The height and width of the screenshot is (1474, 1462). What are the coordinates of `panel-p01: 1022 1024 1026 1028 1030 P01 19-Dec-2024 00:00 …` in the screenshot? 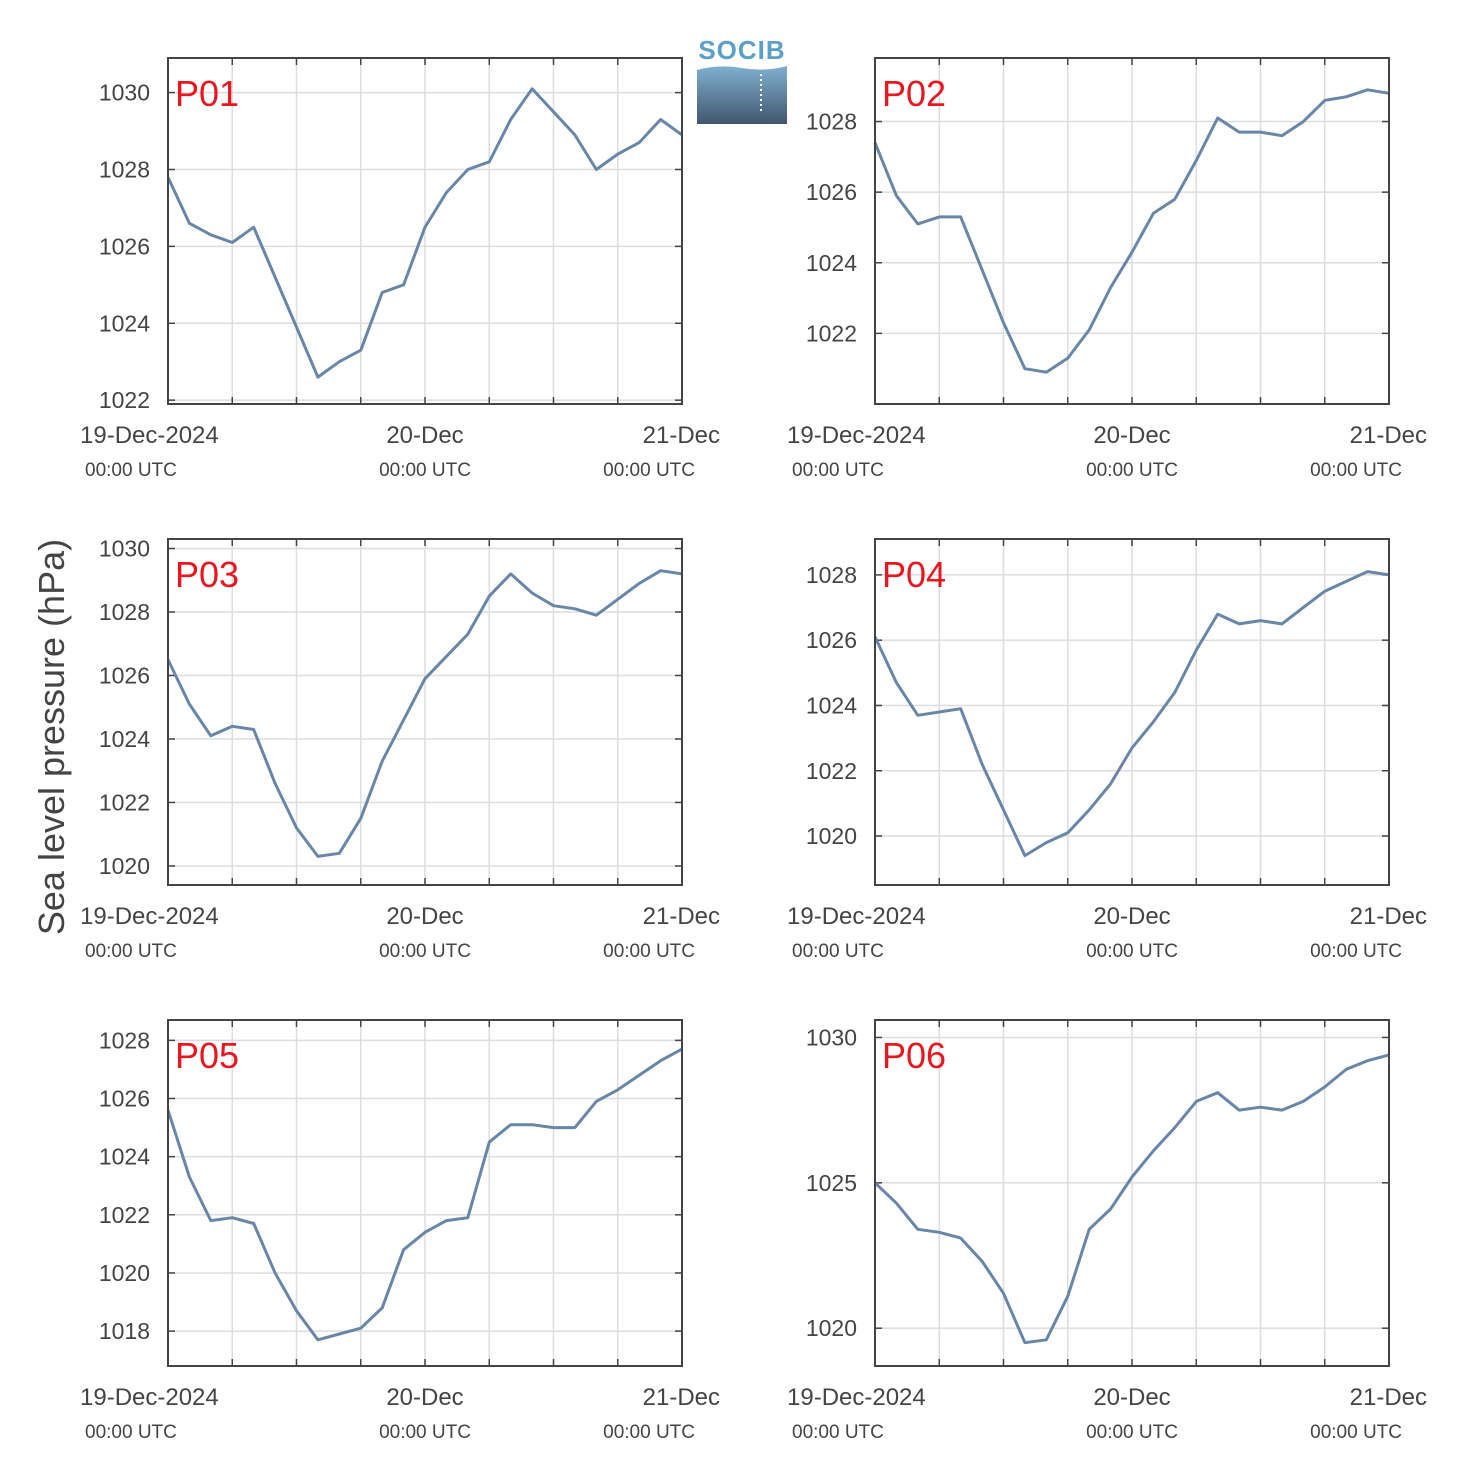 It's located at (400, 269).